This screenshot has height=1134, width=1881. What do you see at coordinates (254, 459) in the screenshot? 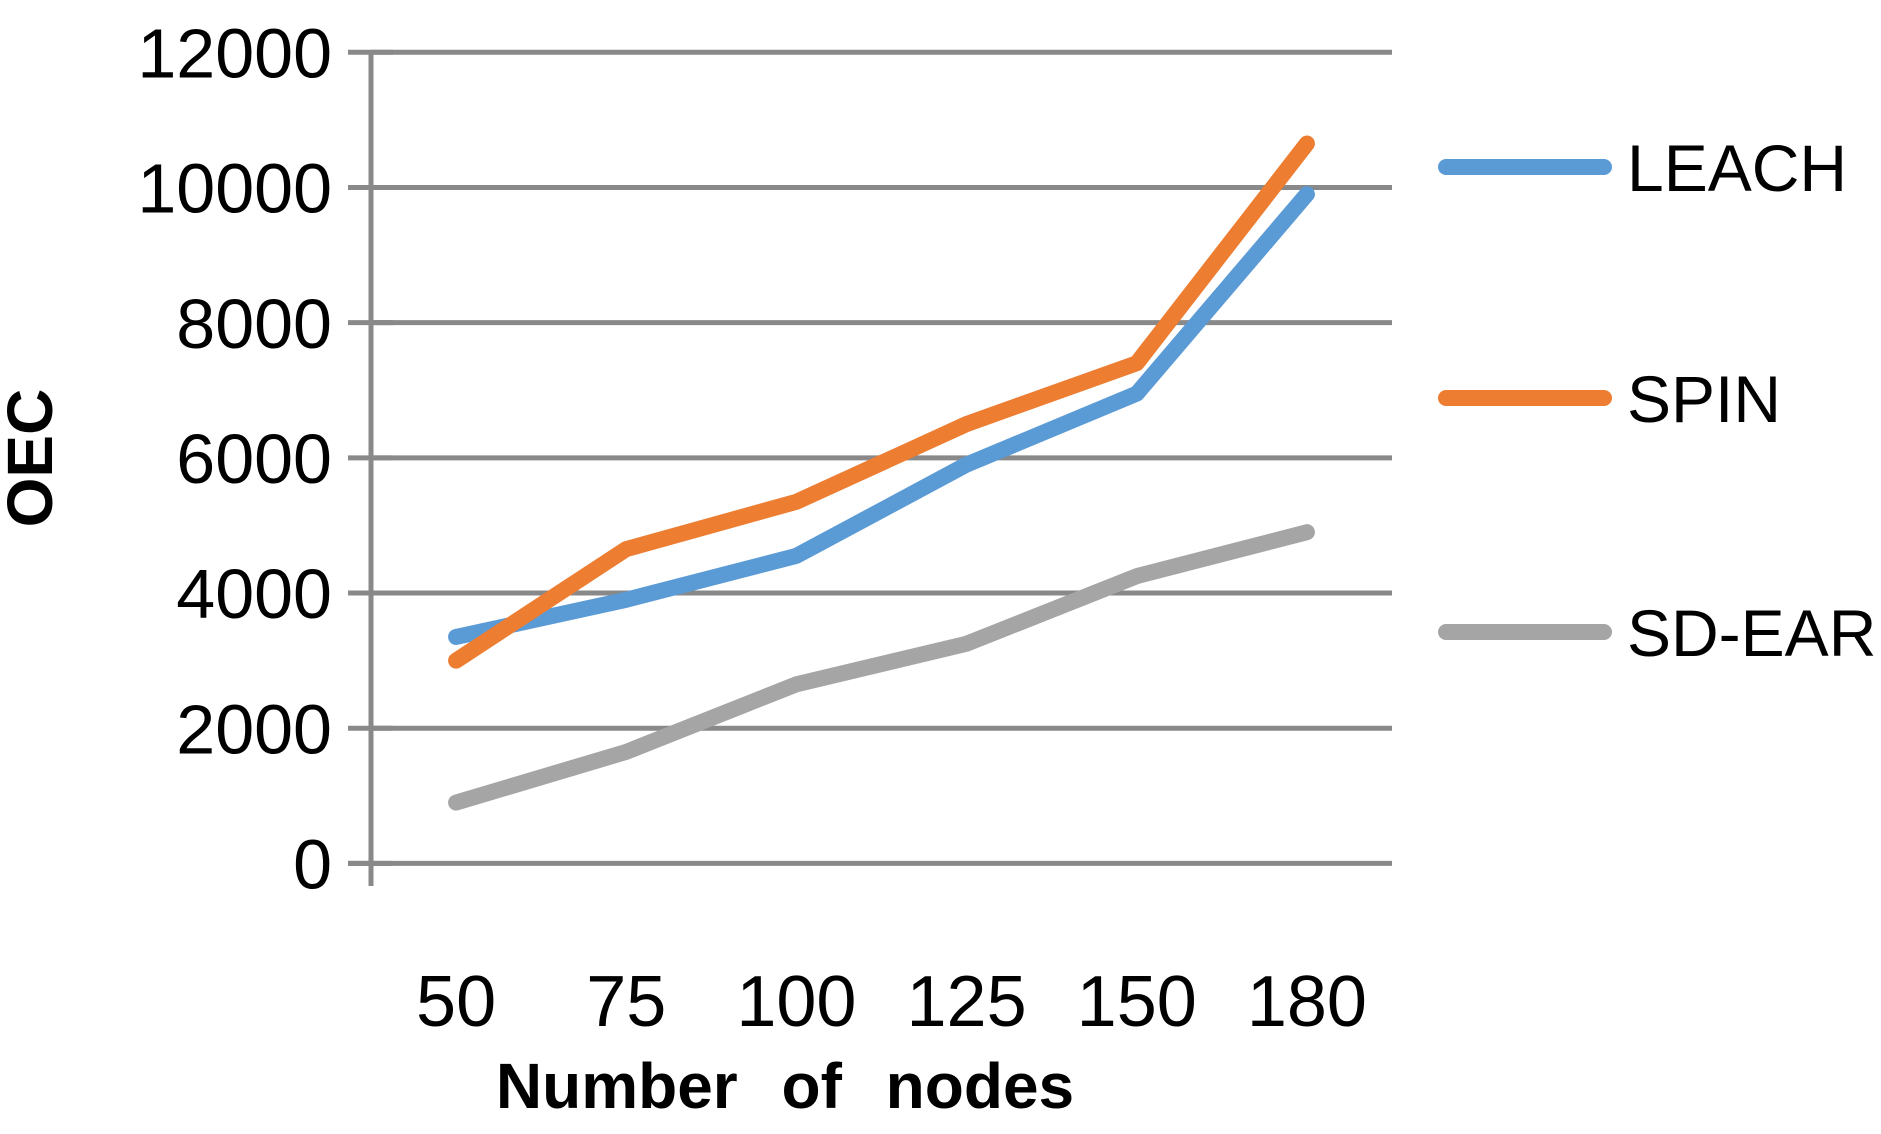
I see `y-tick-label: 6000` at bounding box center [254, 459].